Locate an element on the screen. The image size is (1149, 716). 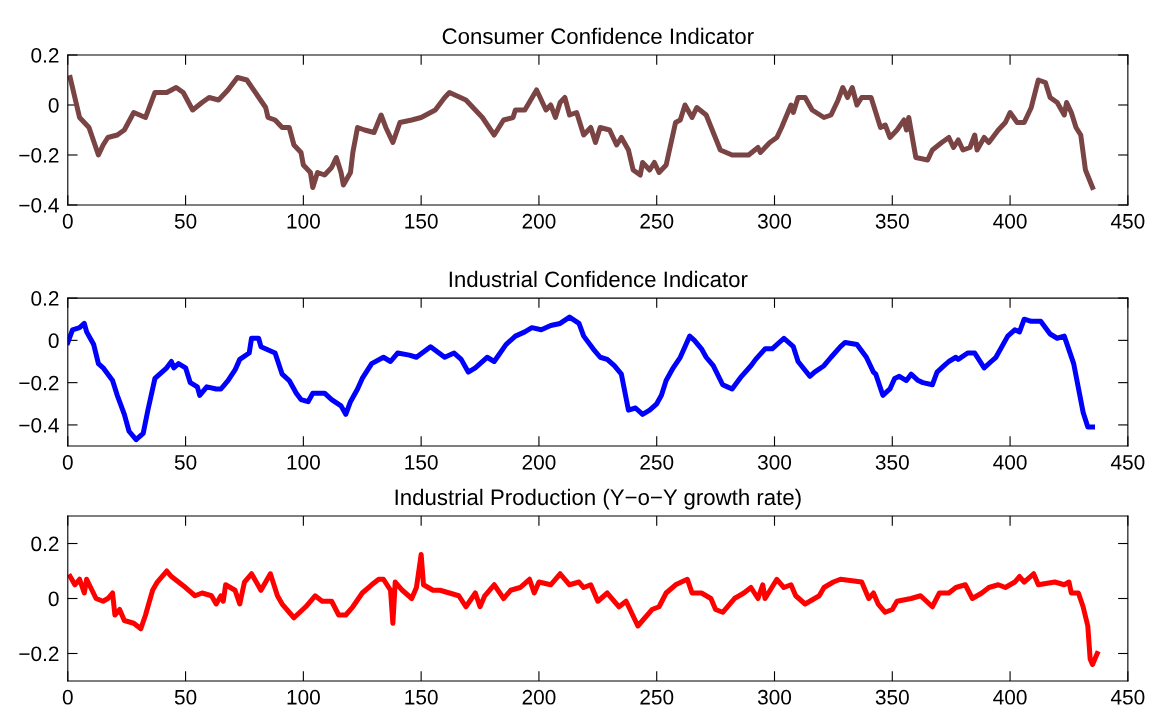
chart-title: Consumer Confidence Indicator is located at coordinates (598, 36).